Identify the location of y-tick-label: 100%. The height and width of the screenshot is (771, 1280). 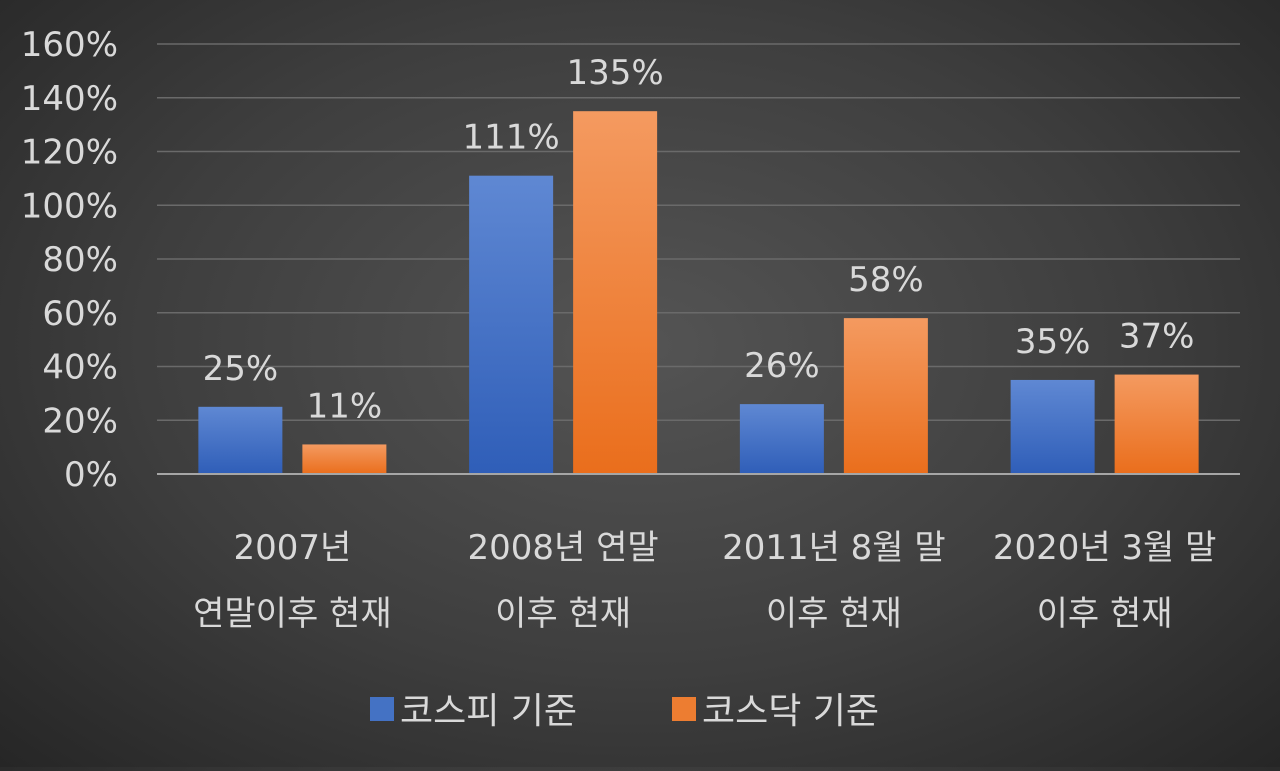
(69, 206).